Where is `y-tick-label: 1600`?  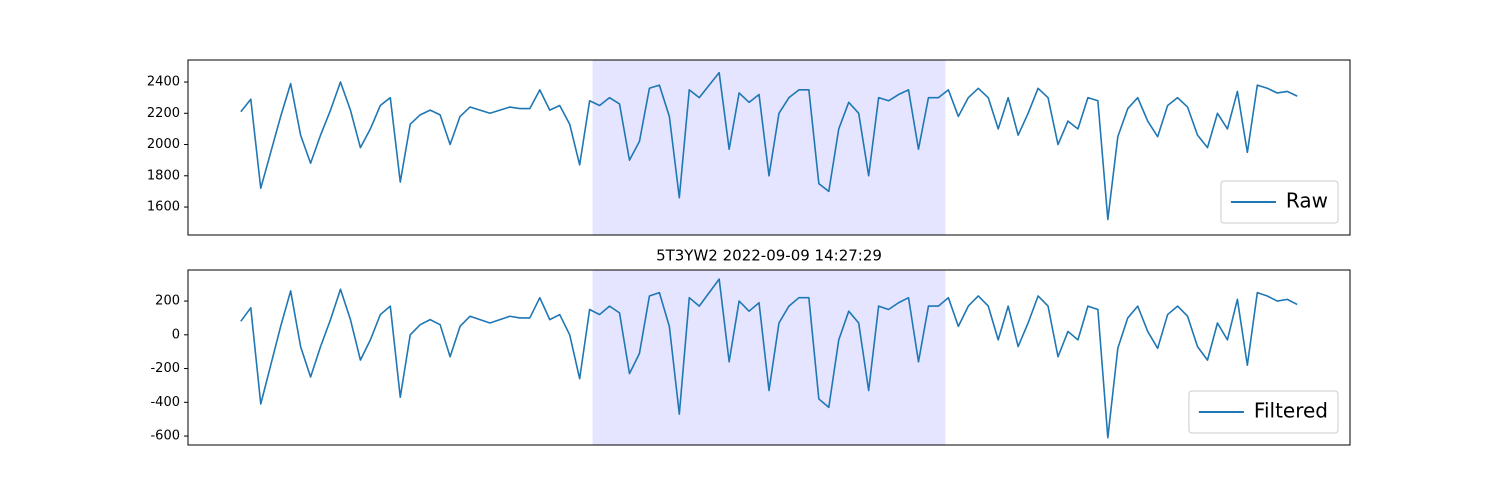 y-tick-label: 1600 is located at coordinates (163, 207).